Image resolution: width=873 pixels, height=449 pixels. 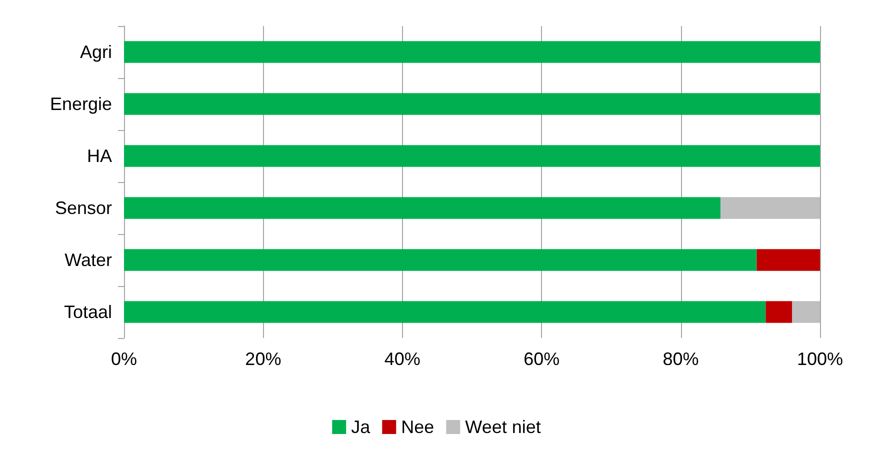 What do you see at coordinates (263, 359) in the screenshot?
I see `x-tick-label: 20%` at bounding box center [263, 359].